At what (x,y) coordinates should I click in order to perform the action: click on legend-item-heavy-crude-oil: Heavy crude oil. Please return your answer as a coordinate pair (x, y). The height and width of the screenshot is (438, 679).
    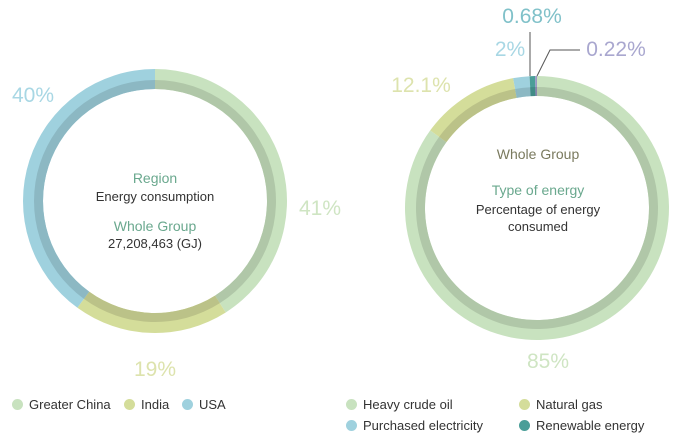
    Looking at the image, I should click on (399, 404).